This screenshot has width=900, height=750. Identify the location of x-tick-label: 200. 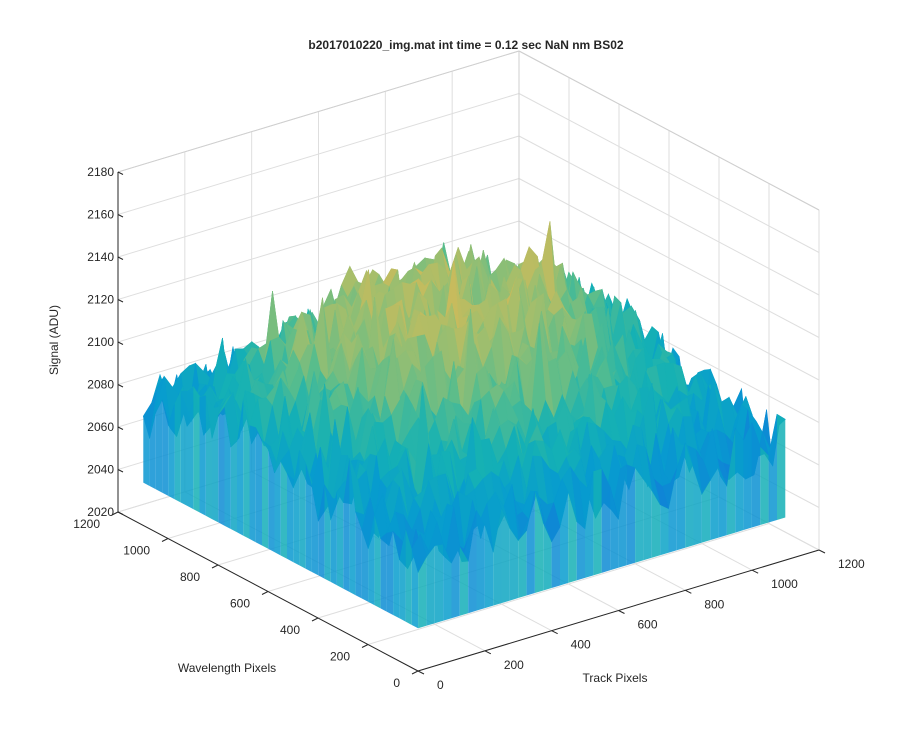
(514, 665).